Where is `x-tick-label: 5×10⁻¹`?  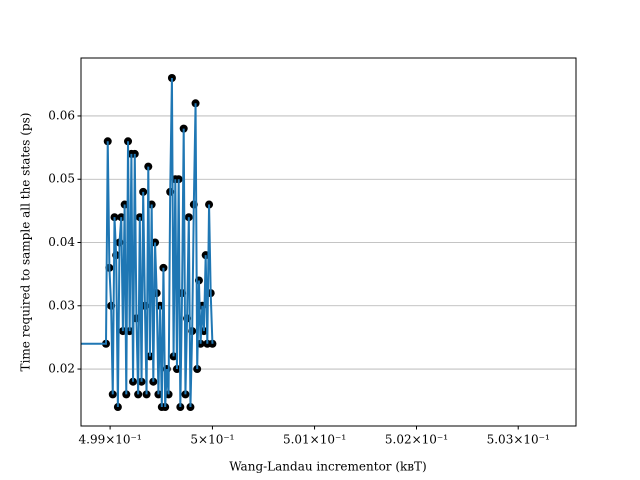 x-tick-label: 5×10⁻¹ is located at coordinates (212, 440).